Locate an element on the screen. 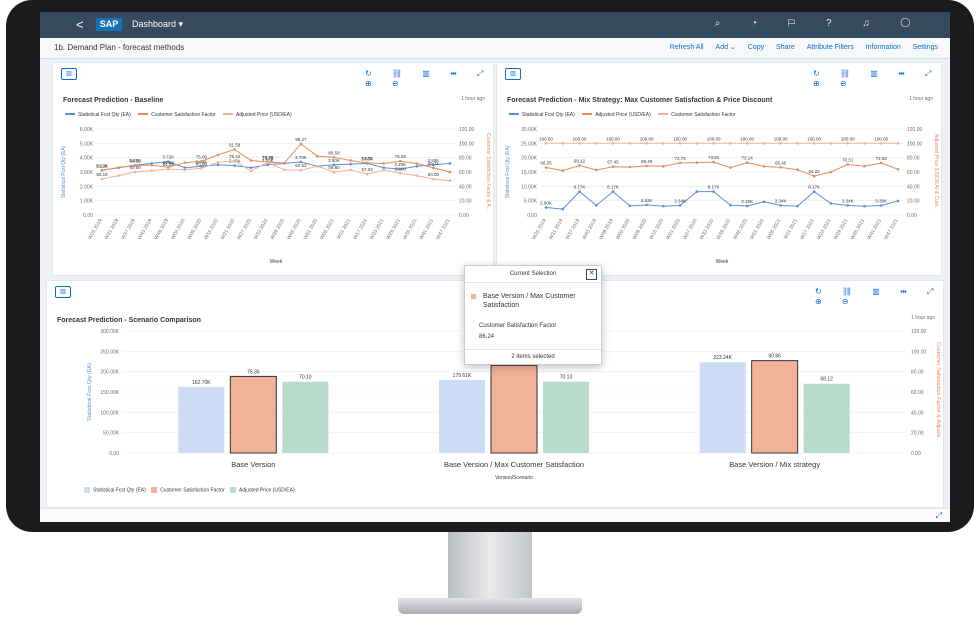  information-button: Information is located at coordinates (883, 47).